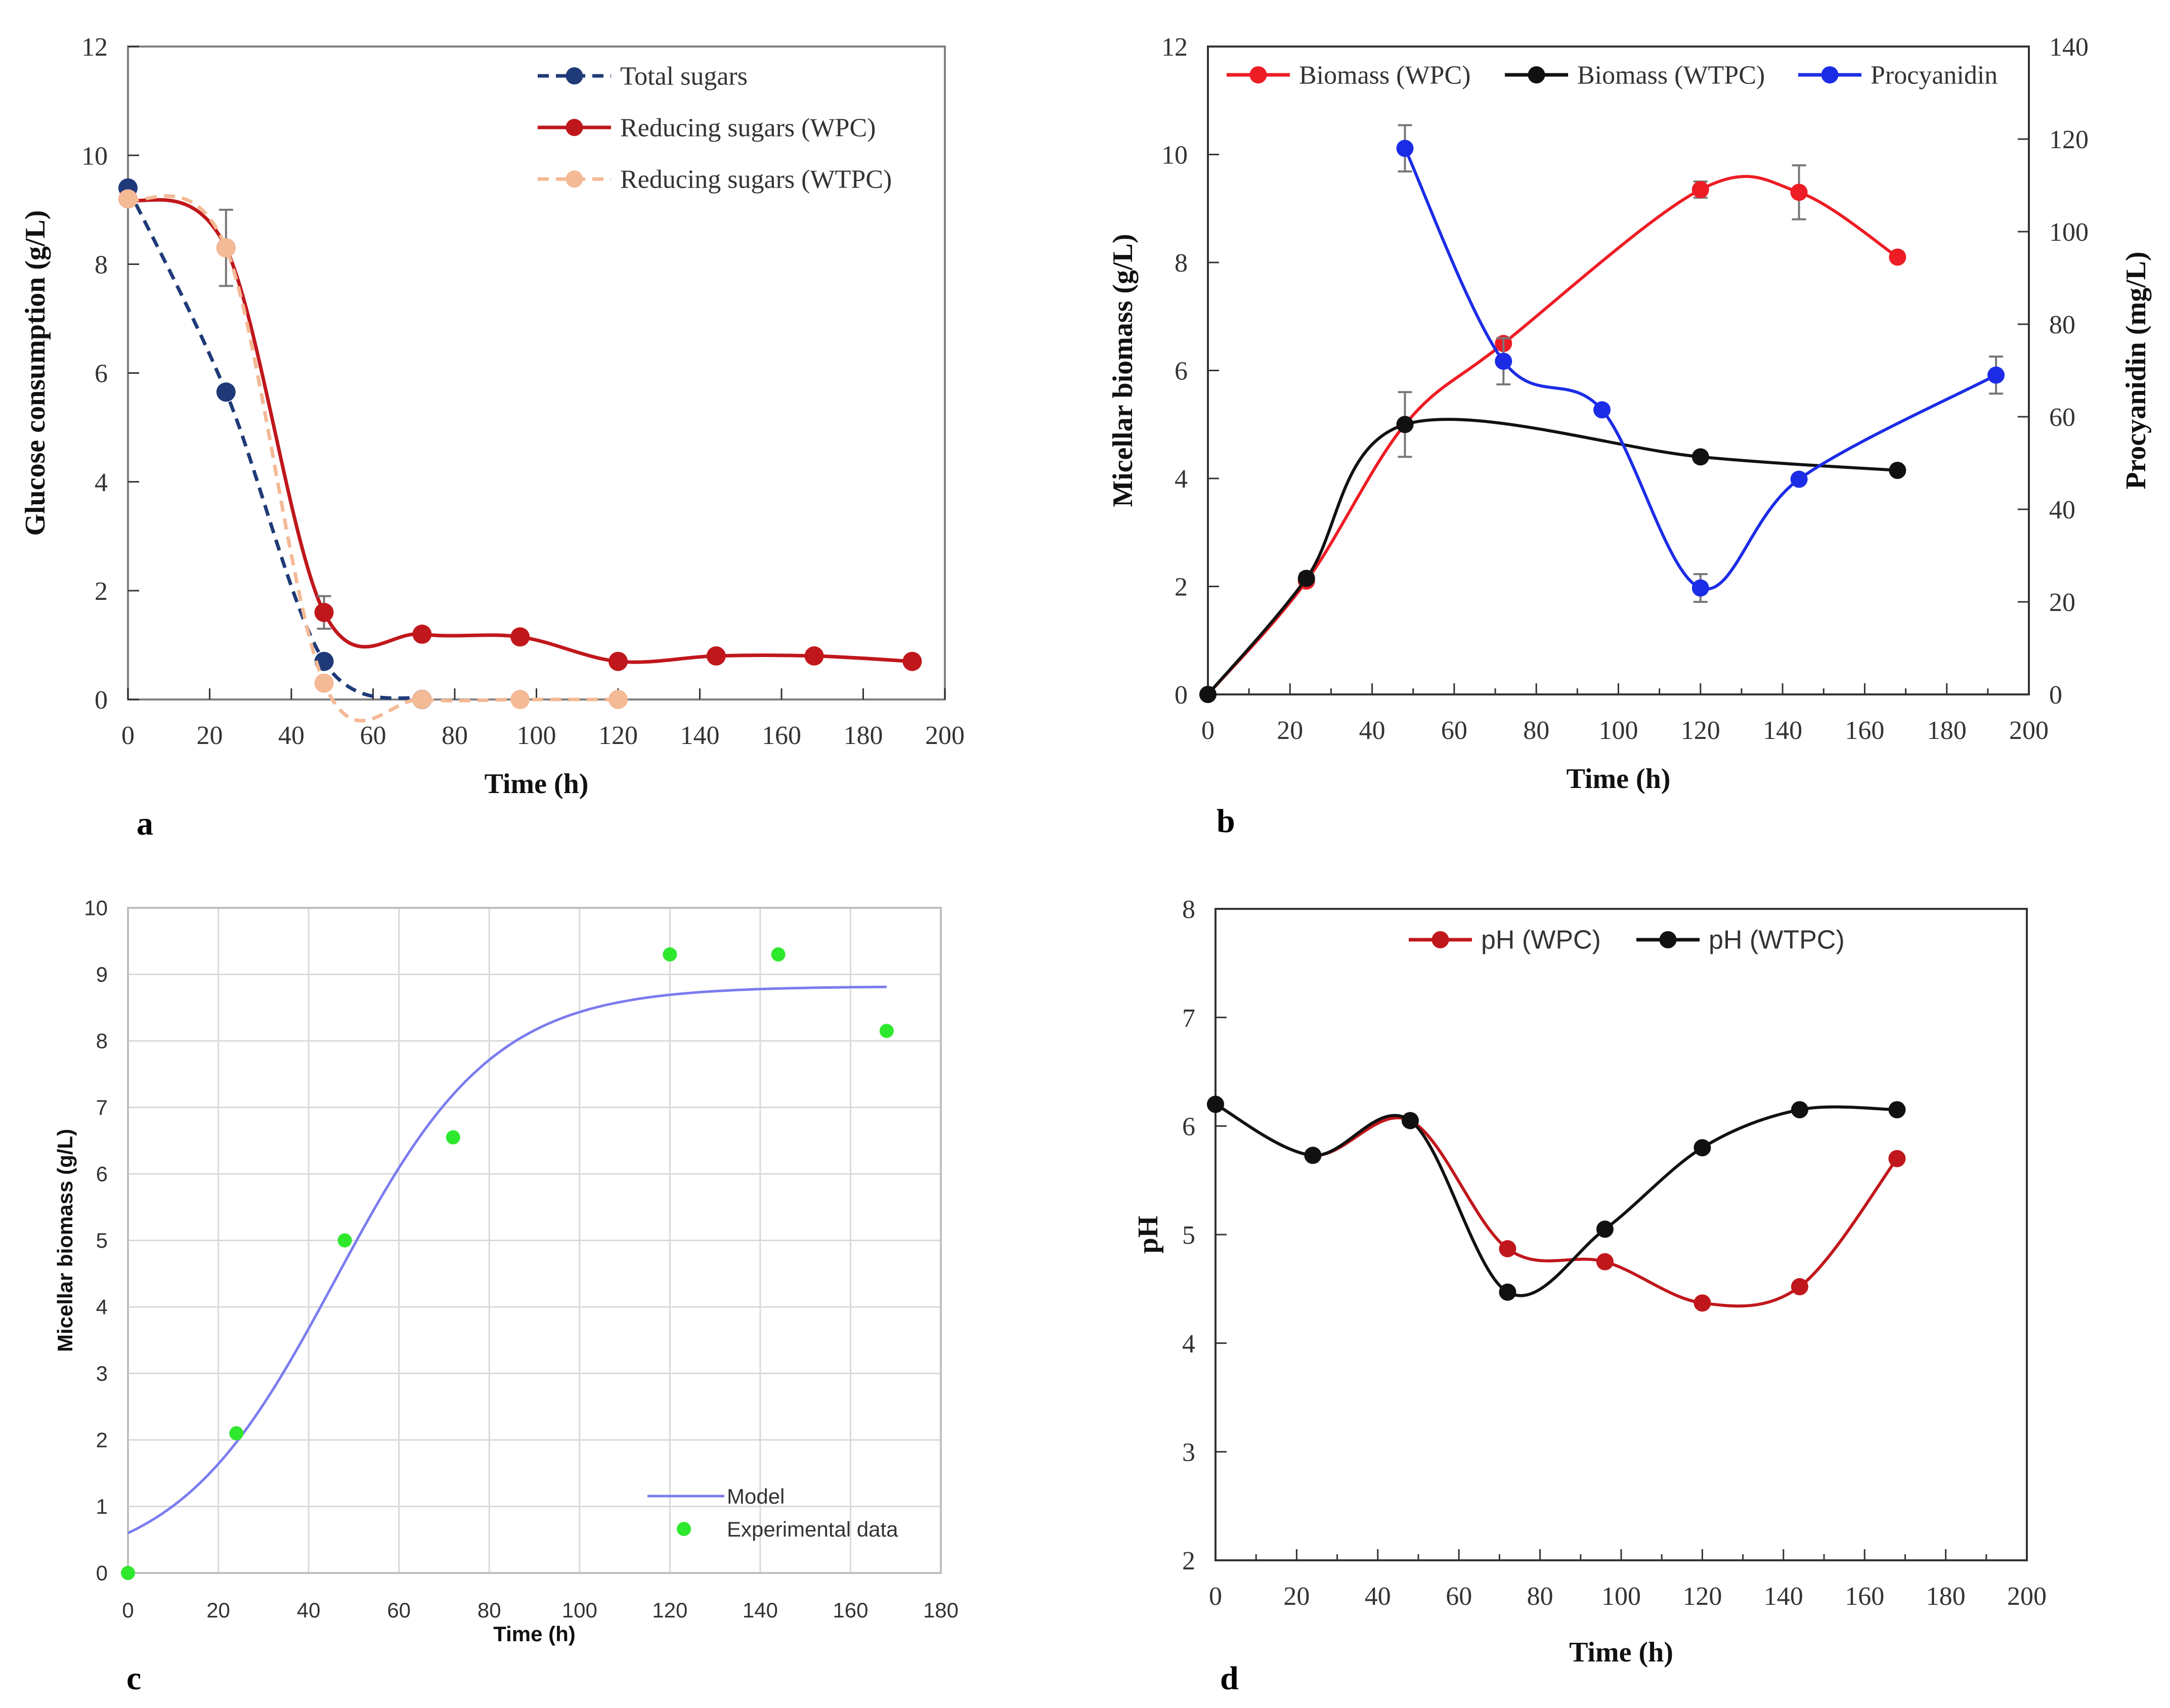 This screenshot has height=1708, width=2170. I want to click on y-tick-label: 12, so click(1174, 47).